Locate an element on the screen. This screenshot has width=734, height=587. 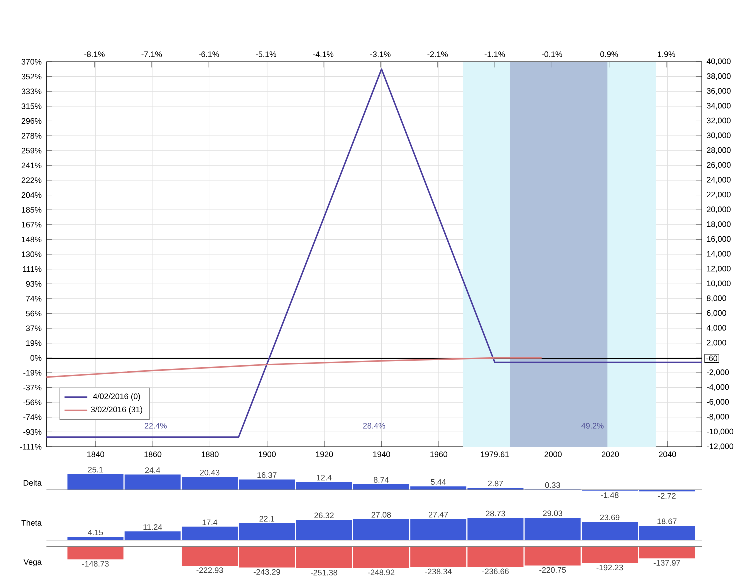
y2-tick-label: 18,000 is located at coordinates (719, 225).